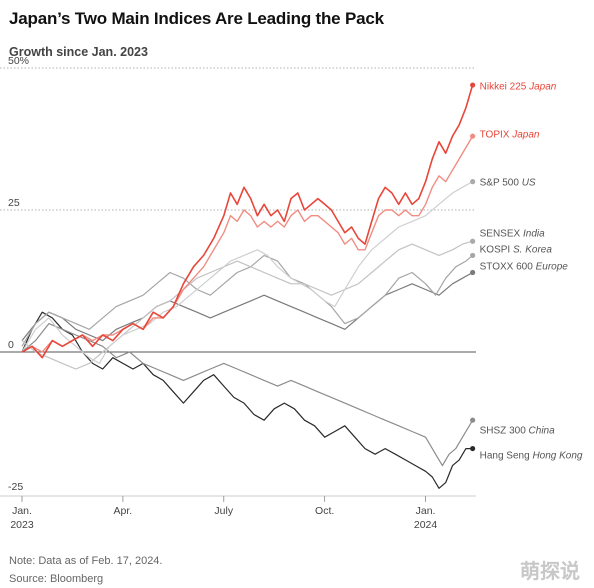 The width and height of the screenshot is (594, 588). What do you see at coordinates (123, 511) in the screenshot?
I see `x-tick-label: Apr.` at bounding box center [123, 511].